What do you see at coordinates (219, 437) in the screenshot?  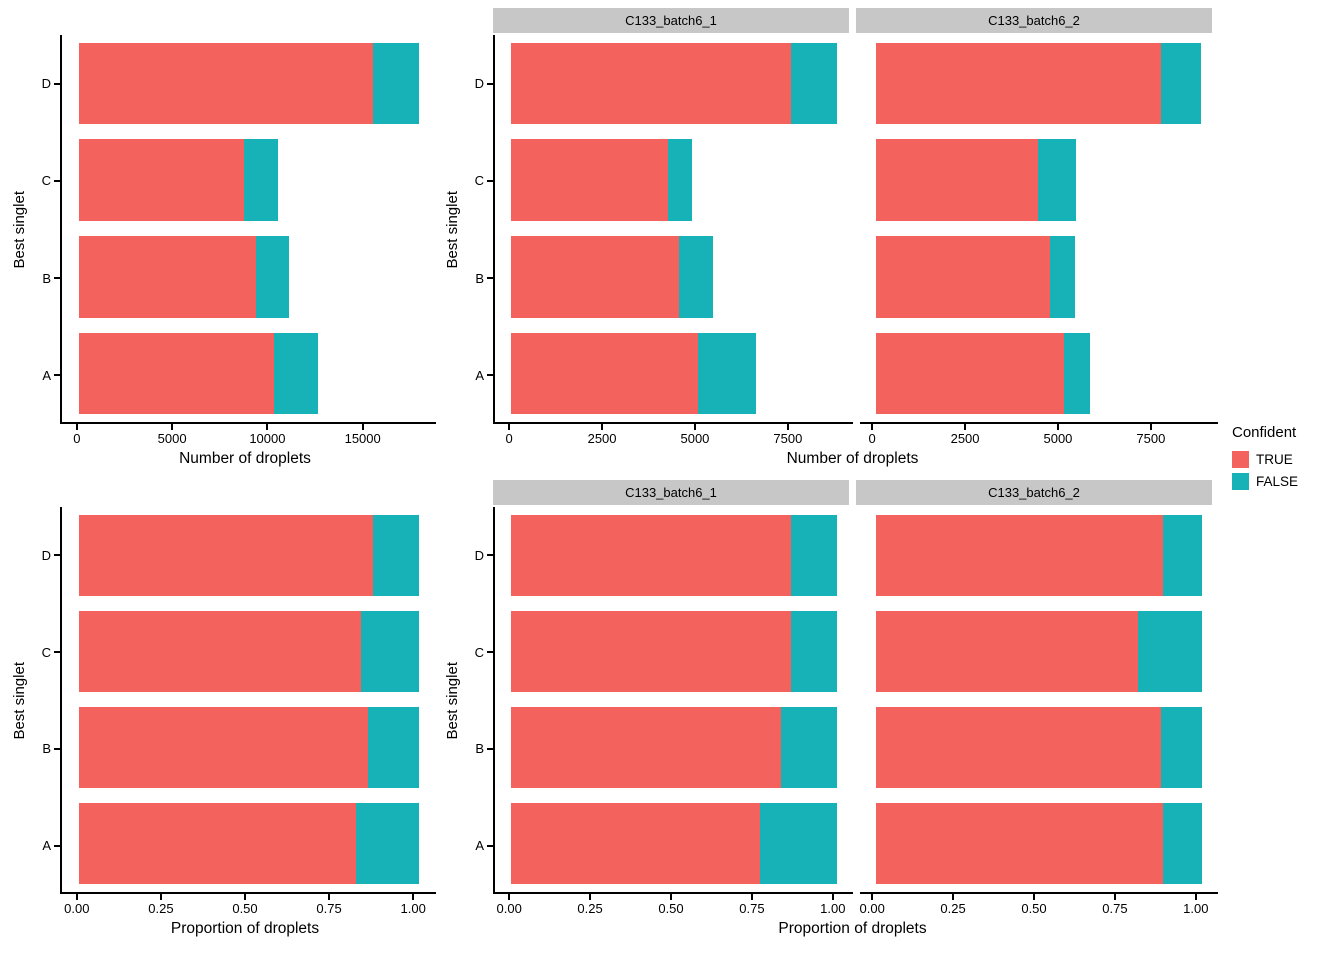 I see `x-axis-ticks-row: 0 5000 10000 15000` at bounding box center [219, 437].